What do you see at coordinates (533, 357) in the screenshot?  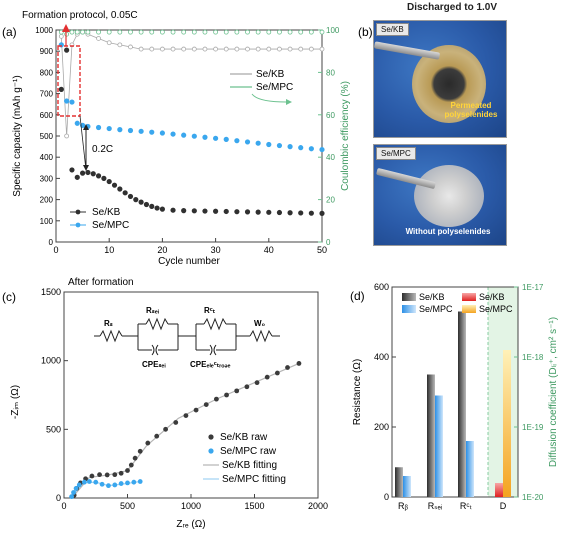 I see `y2tick-label-d-2: 1E-18` at bounding box center [533, 357].